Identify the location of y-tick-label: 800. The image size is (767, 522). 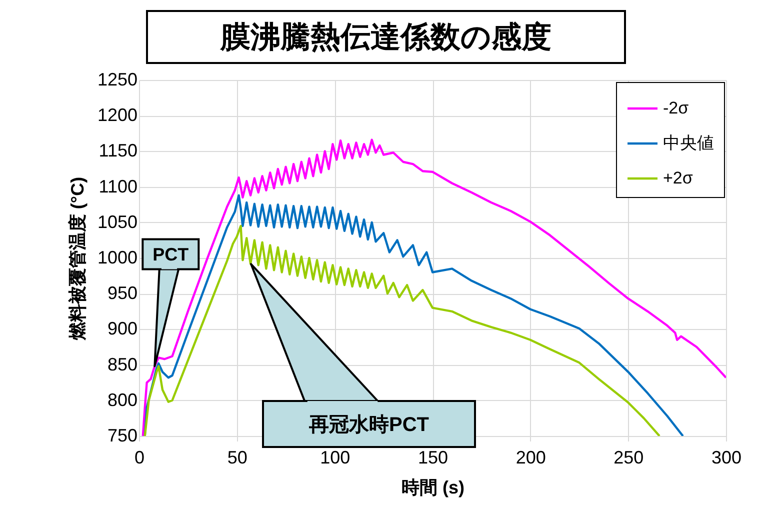
(122, 400).